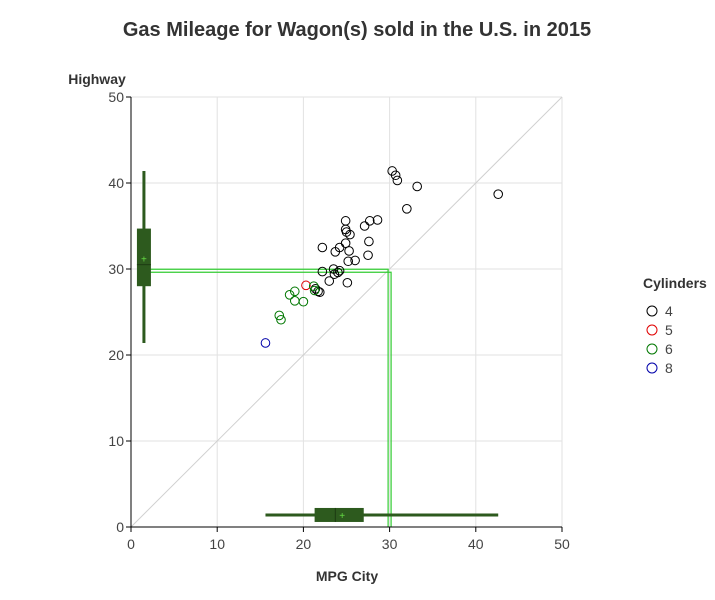 The image size is (715, 600). What do you see at coordinates (382, 257) in the screenshot?
I see `data-points` at bounding box center [382, 257].